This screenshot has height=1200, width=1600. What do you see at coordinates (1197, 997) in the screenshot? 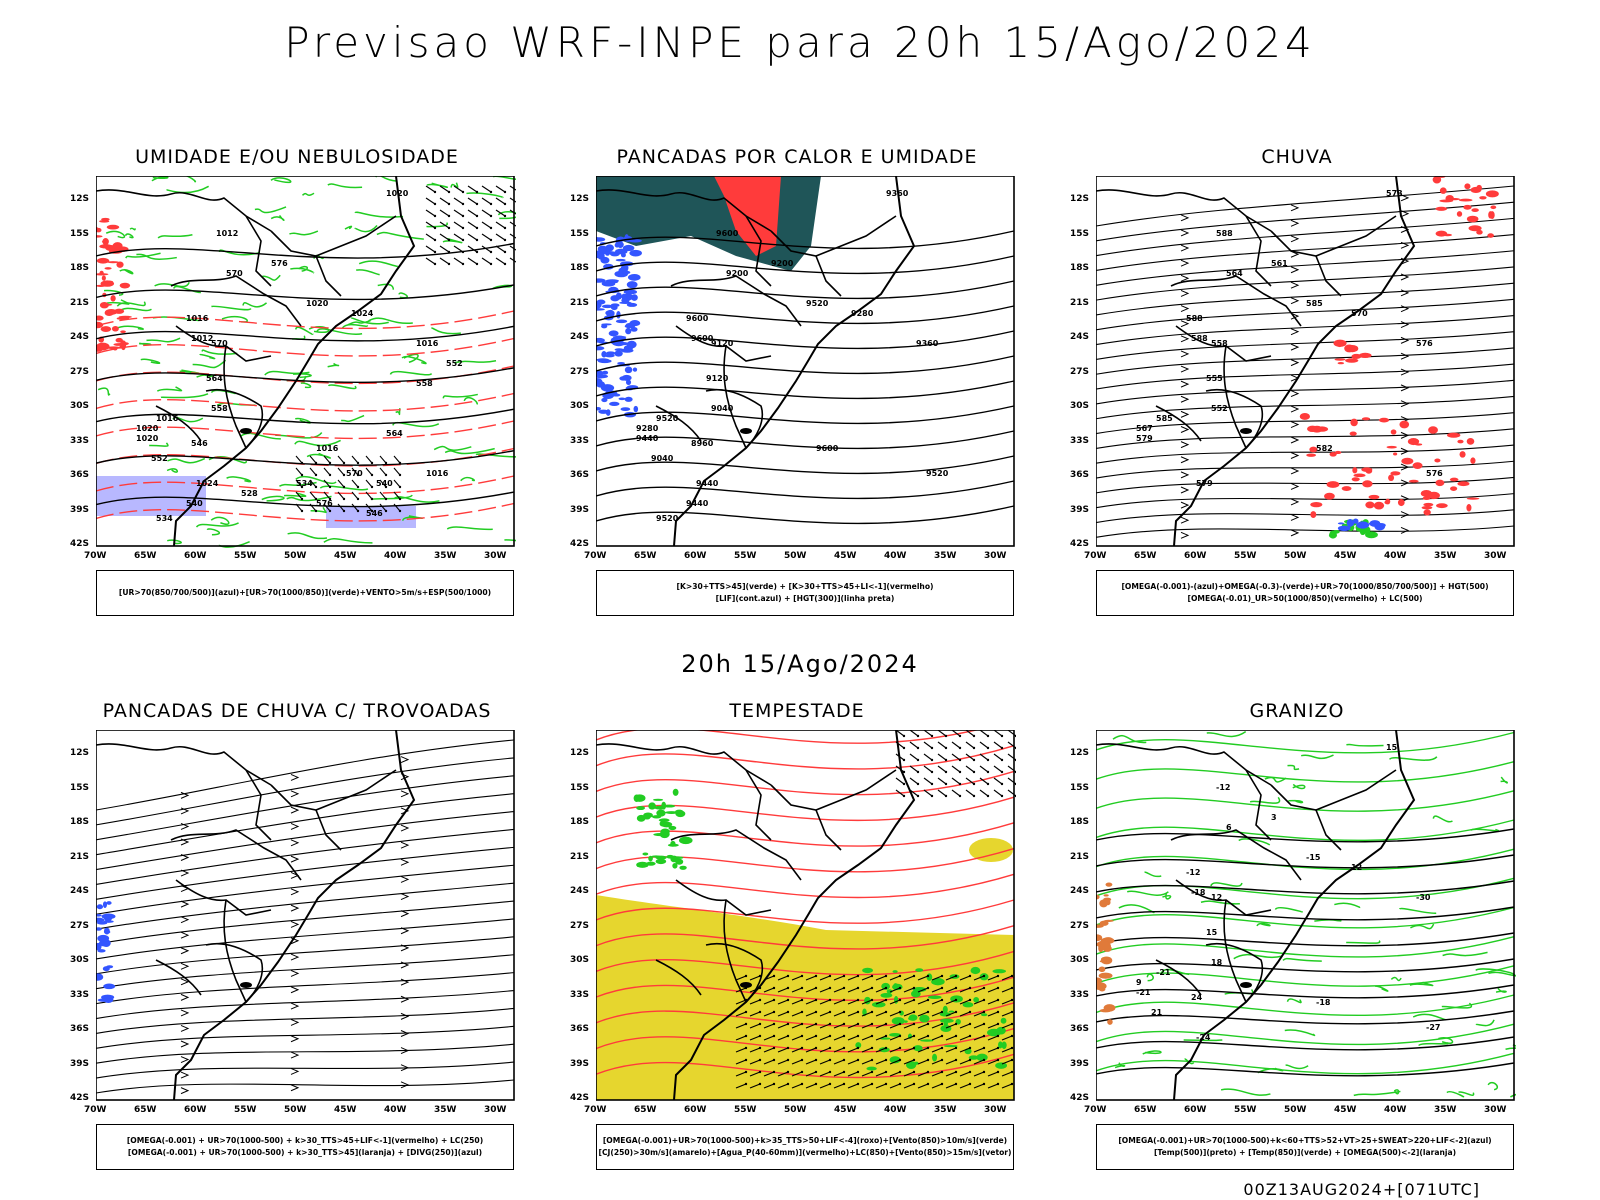
I see `contour-label: 24` at bounding box center [1197, 997].